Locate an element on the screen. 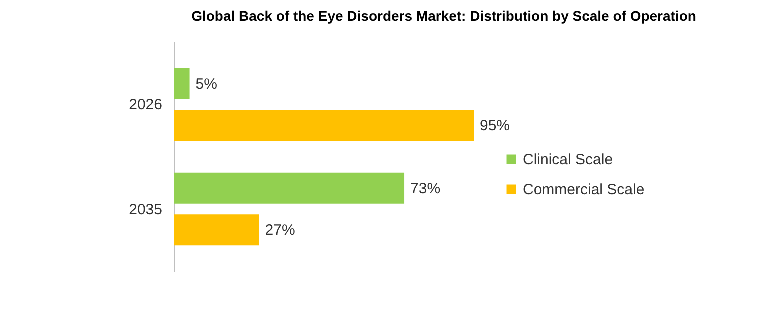 The image size is (765, 325). y-tick-label: 2035 is located at coordinates (145, 209).